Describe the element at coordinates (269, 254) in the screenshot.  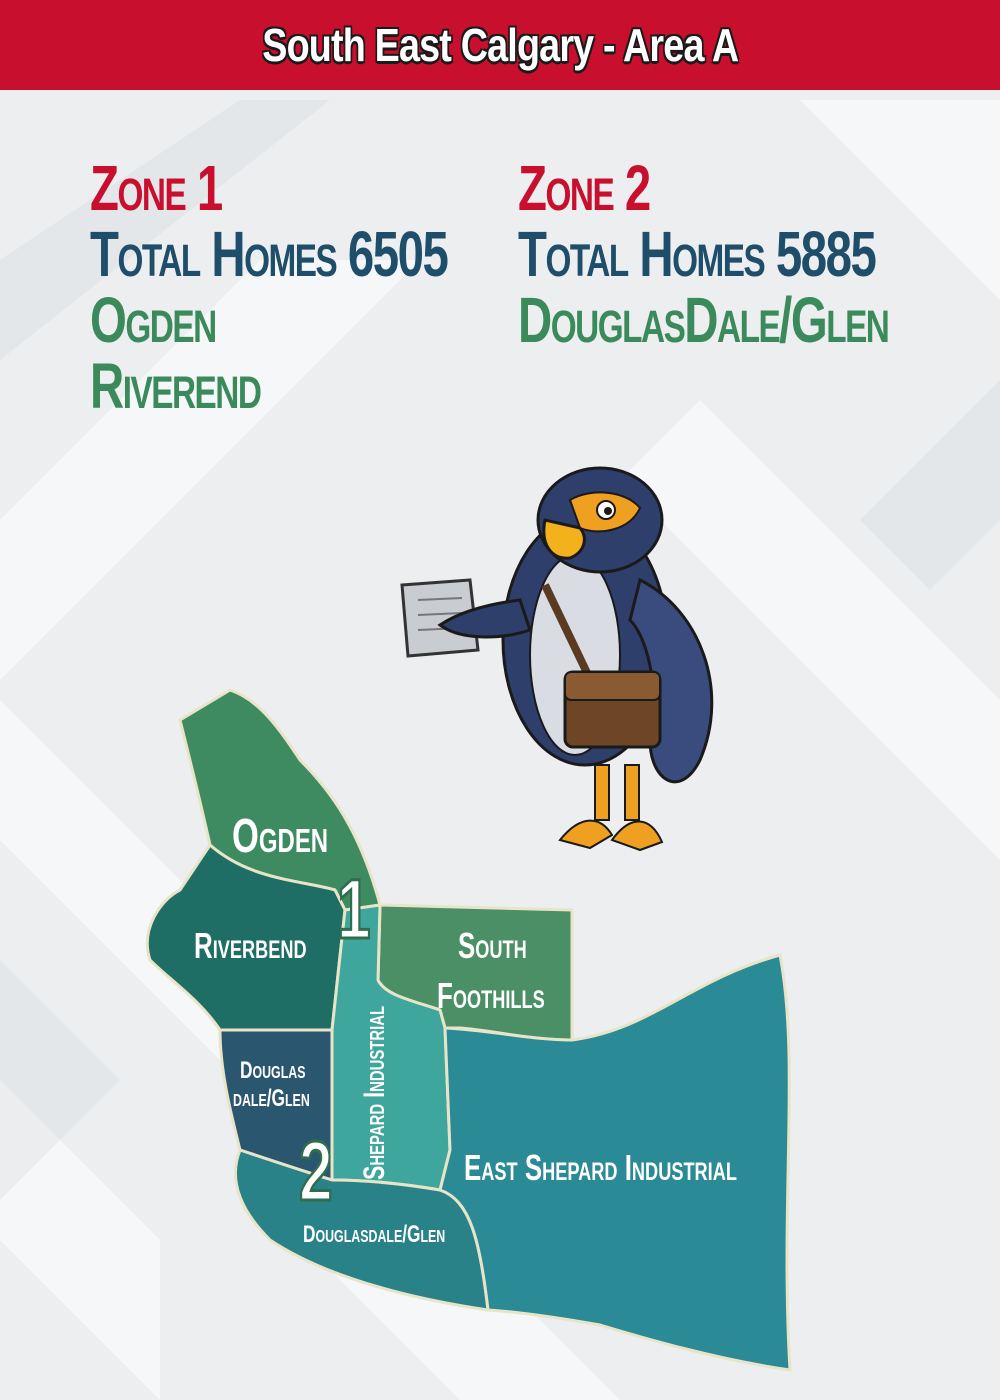
I see `zone-1-total-homes: Total Homes 6505` at that location.